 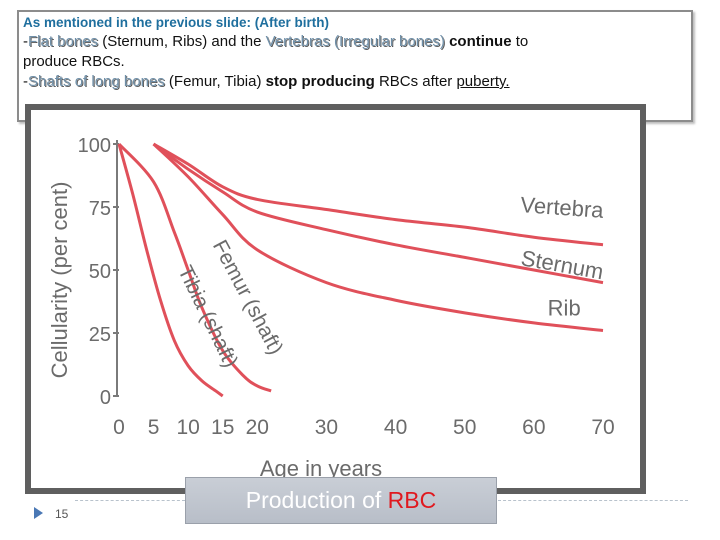 What do you see at coordinates (100, 209) in the screenshot?
I see `y-tick-label: 75` at bounding box center [100, 209].